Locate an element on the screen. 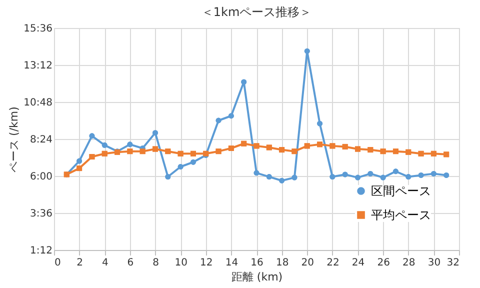 This screenshot has height=288, width=480. y-tick-label: 1:12 is located at coordinates (41, 251).